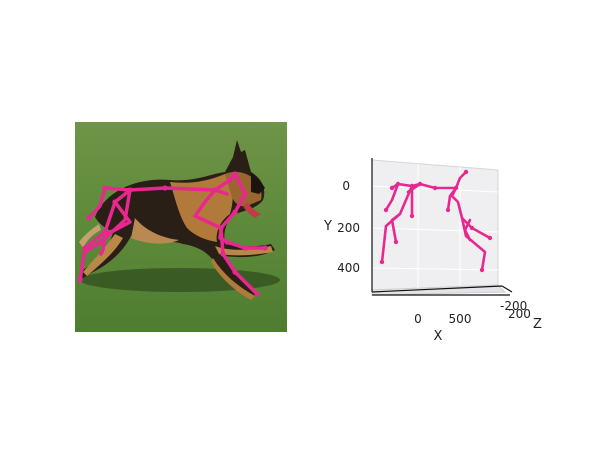  I want to click on x-tick-500: 500, so click(460, 319).